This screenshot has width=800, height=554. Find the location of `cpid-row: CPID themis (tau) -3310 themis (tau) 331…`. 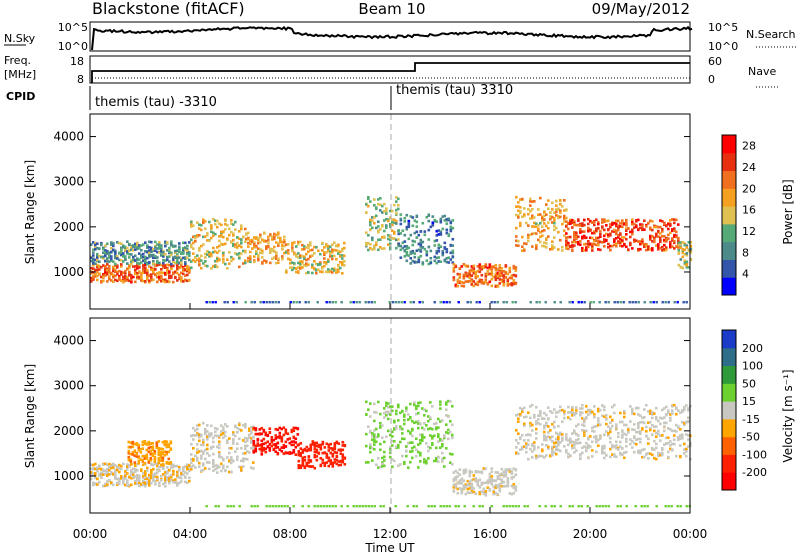

cpid-row: CPID themis (tau) -3310 themis (tau) 331… is located at coordinates (259, 96).